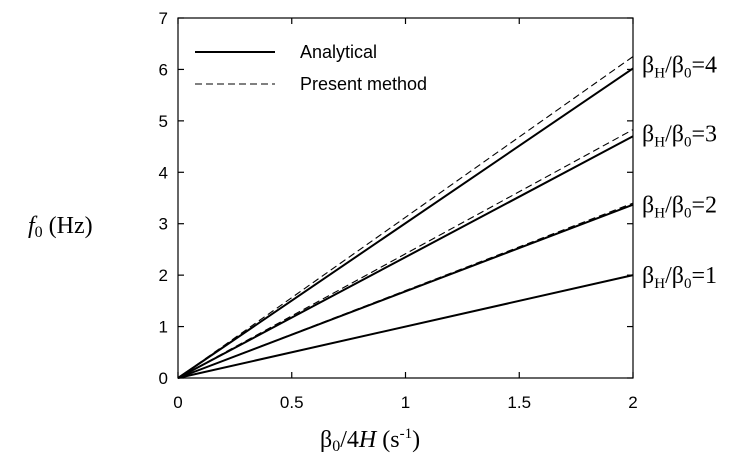 The height and width of the screenshot is (459, 752). Describe the element at coordinates (519, 402) in the screenshot. I see `x-tick-label: 1.5` at that location.